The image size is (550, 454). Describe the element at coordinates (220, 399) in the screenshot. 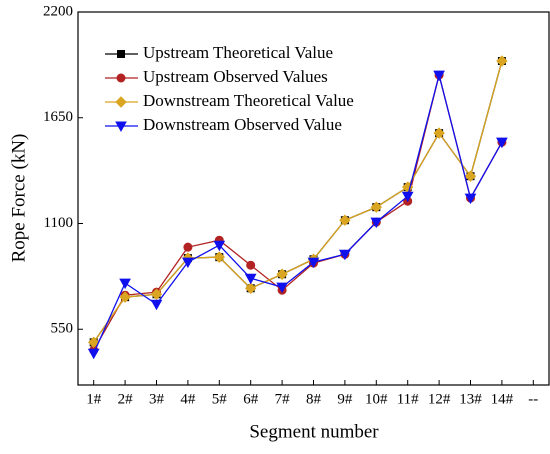

I see `x-tick-label: 5#` at that location.